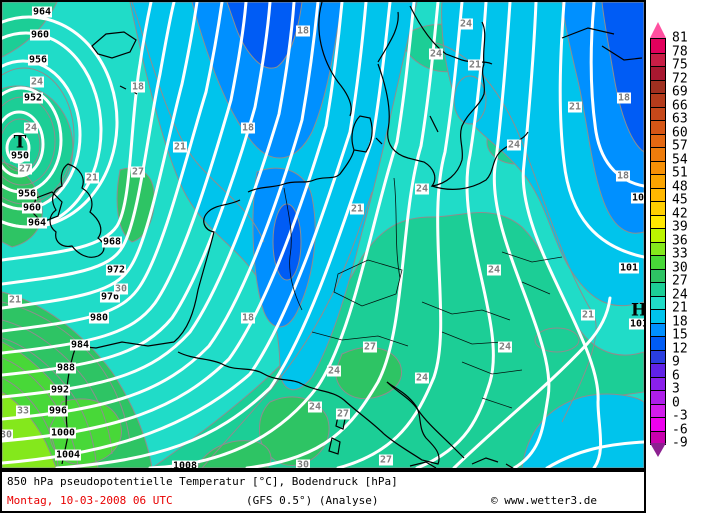  I want to click on colorbar-tick-label: 75, so click(680, 65).